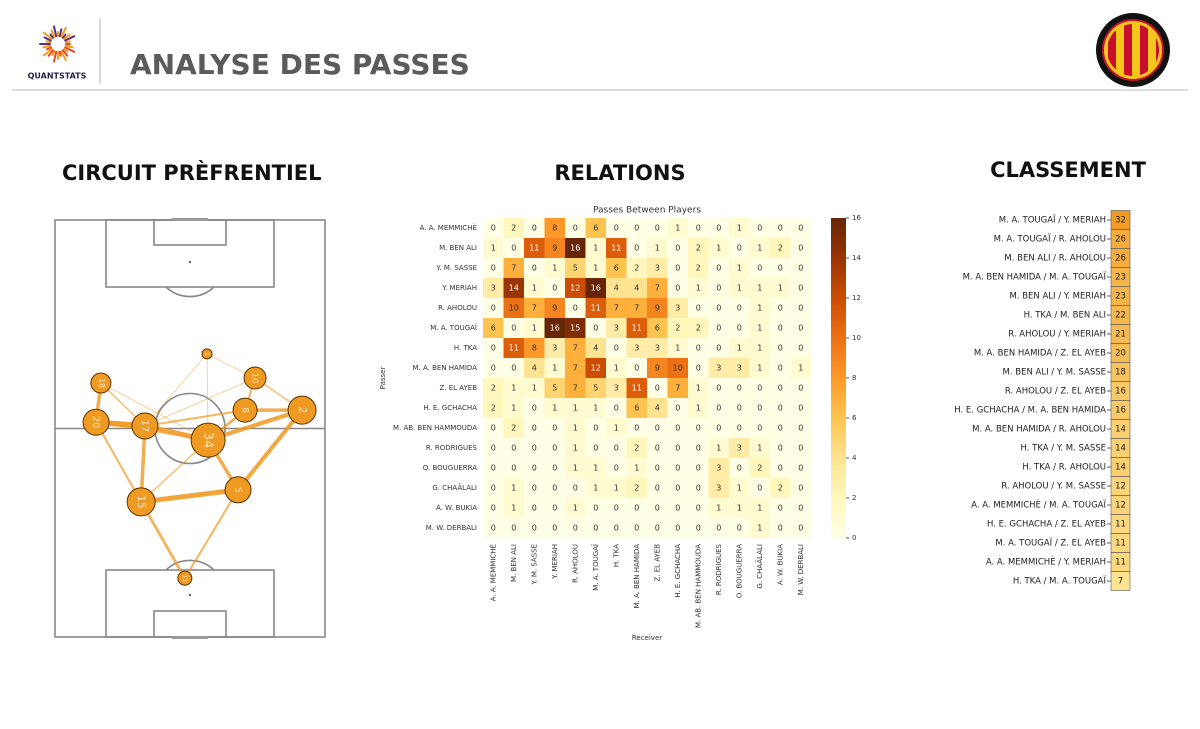  Describe the element at coordinates (457, 308) in the screenshot. I see `y-tick-label: R. AHOLOU` at that location.